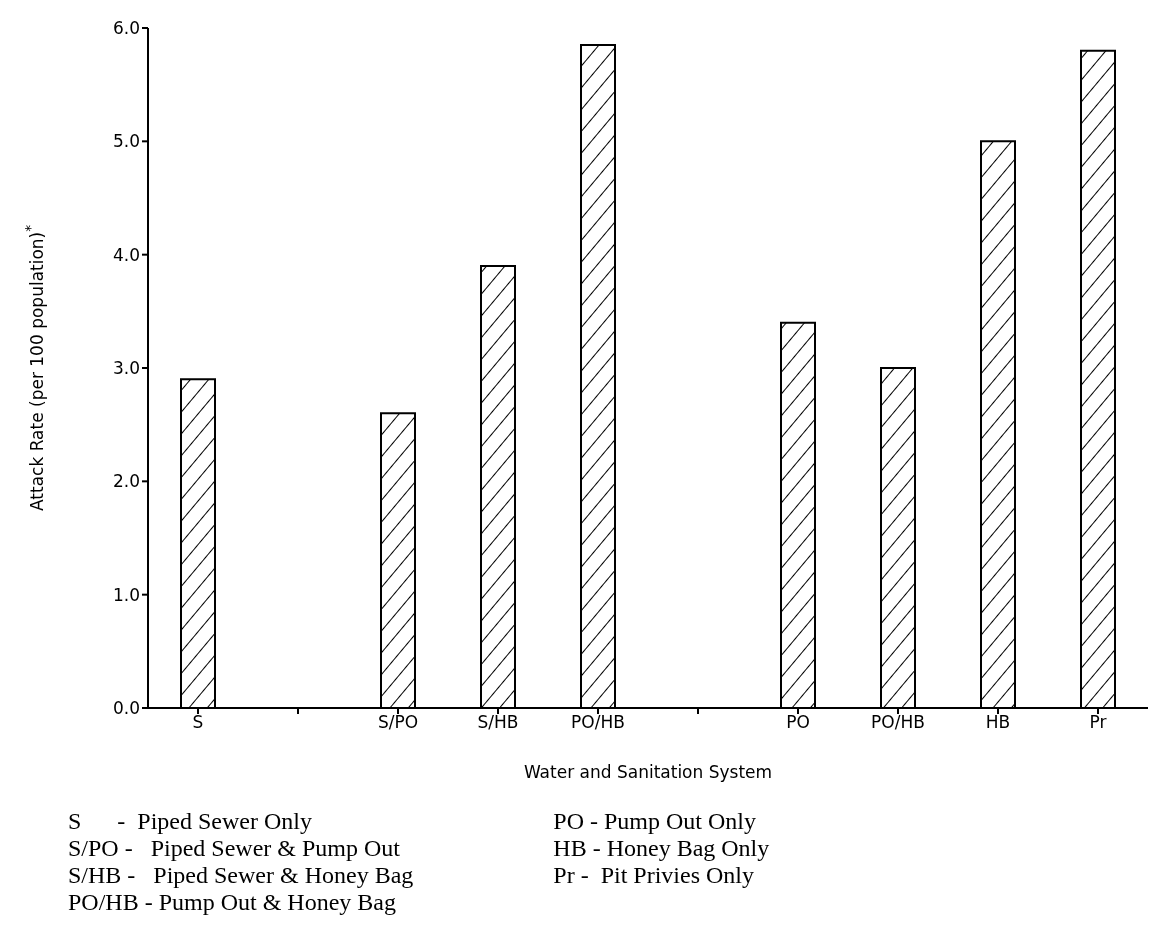 The height and width of the screenshot is (945, 1164). What do you see at coordinates (126, 141) in the screenshot?
I see `y-tick-label: 5.0` at bounding box center [126, 141].